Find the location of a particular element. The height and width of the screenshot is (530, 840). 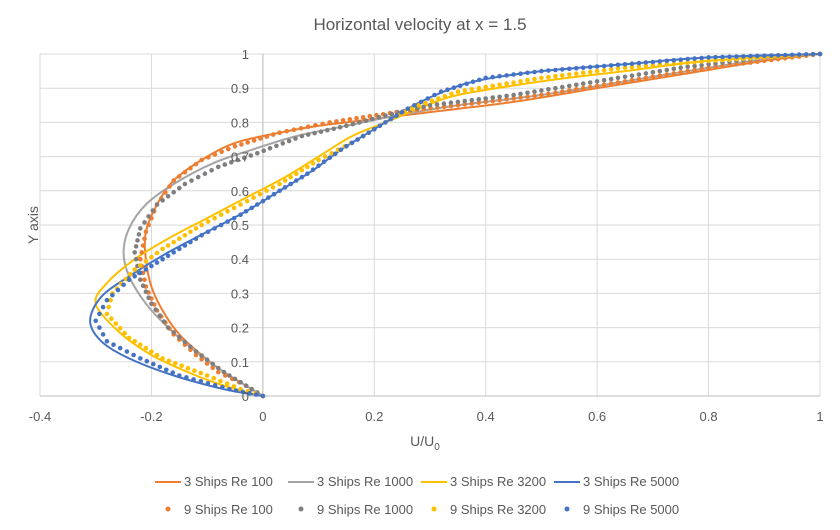

x-tick-label: 0 is located at coordinates (262, 416).